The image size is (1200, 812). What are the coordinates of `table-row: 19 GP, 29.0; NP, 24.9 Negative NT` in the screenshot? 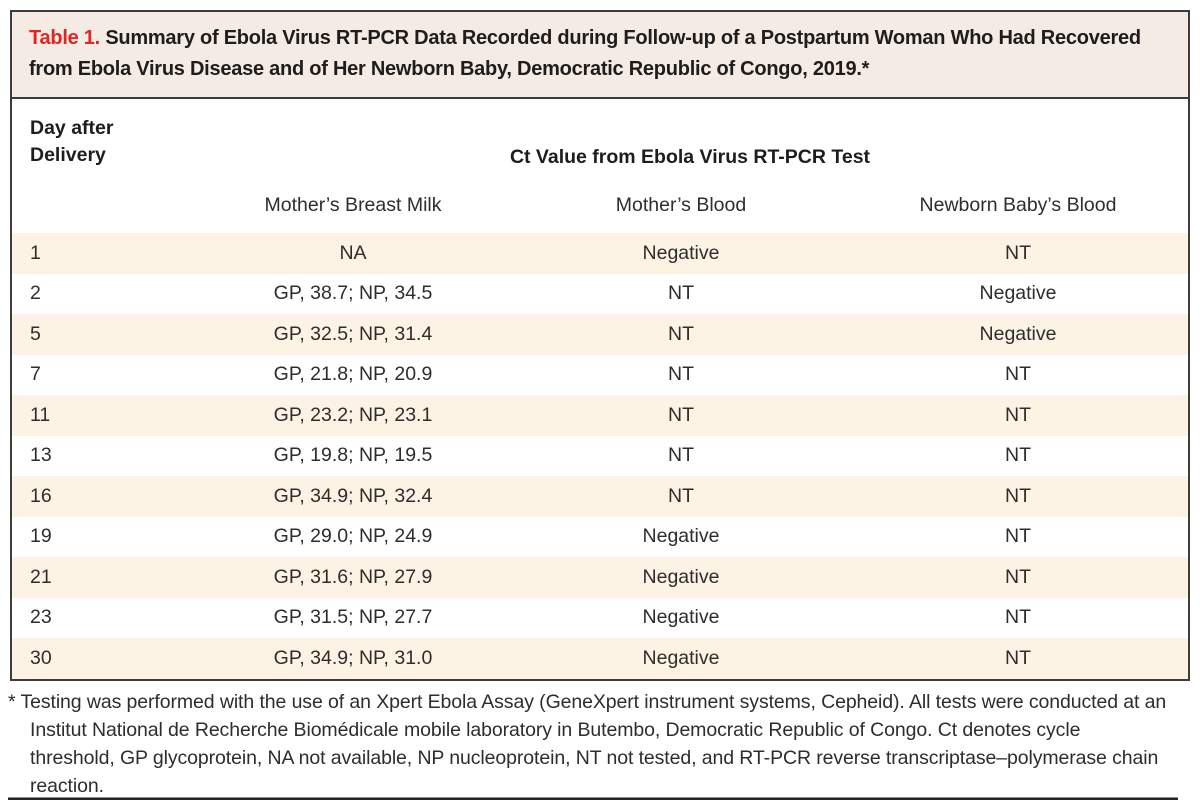 It's located at (600, 537).